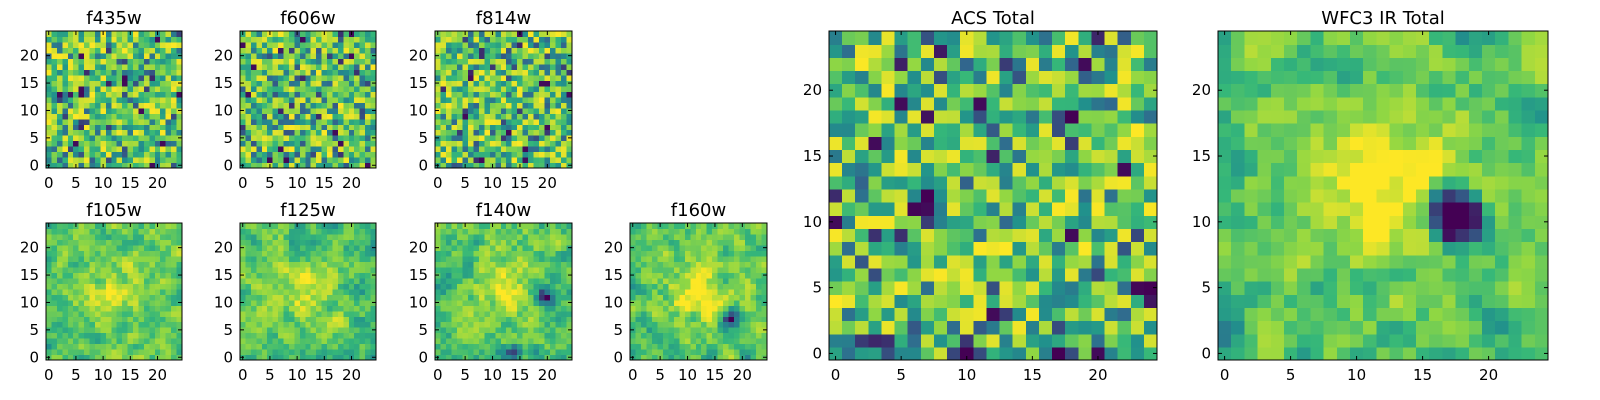  I want to click on y-tick-label: 5, so click(423, 330).